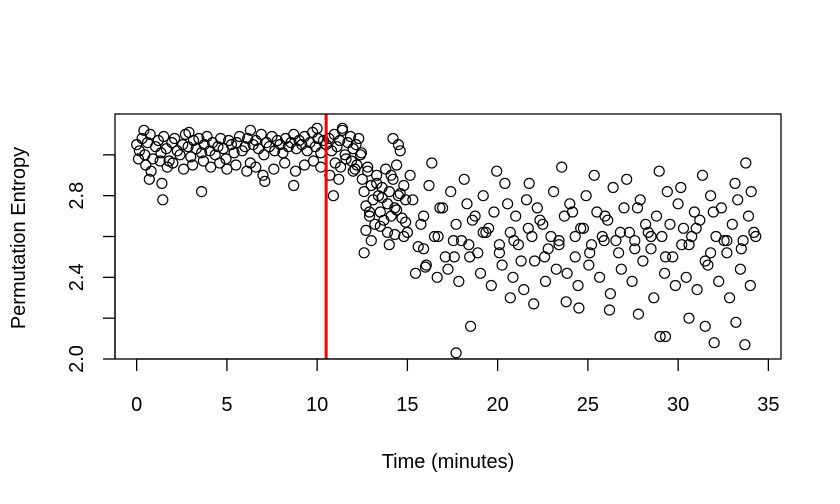 The height and width of the screenshot is (504, 840). Describe the element at coordinates (317, 405) in the screenshot. I see `x-tick-label: 10` at that location.